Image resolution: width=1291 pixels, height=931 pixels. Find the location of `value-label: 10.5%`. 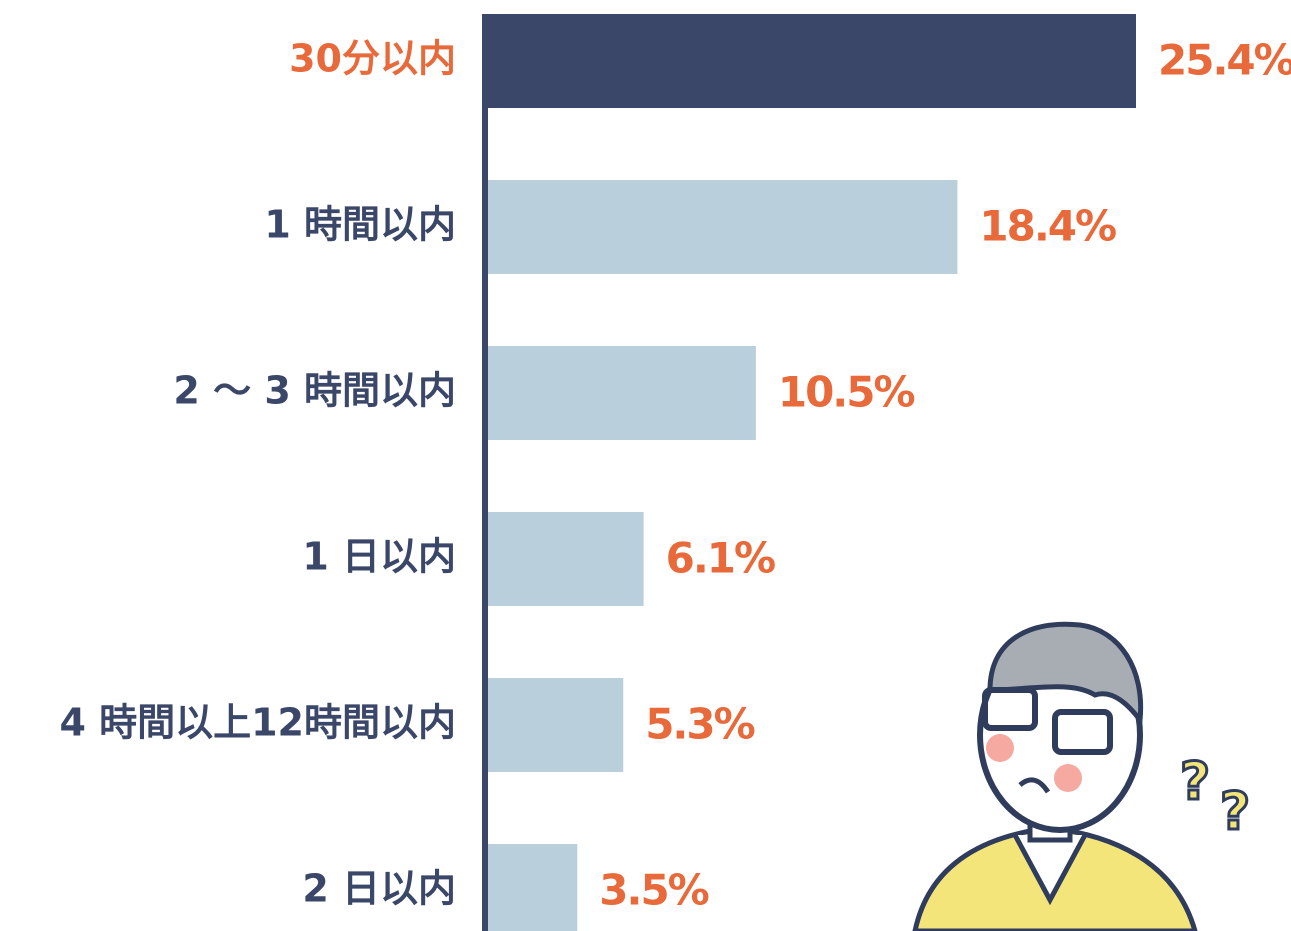

value-label: 10.5% is located at coordinates (846, 392).